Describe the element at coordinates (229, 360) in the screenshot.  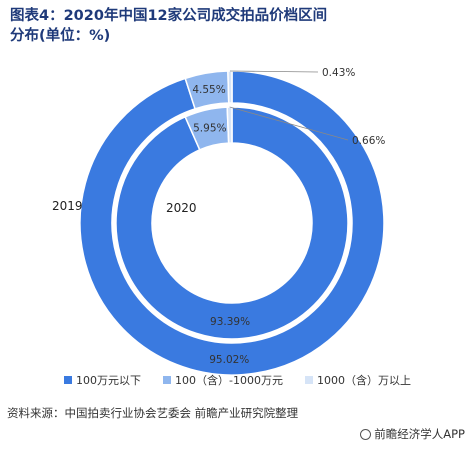
I see `data-label-outer-0: 95.02%` at that location.